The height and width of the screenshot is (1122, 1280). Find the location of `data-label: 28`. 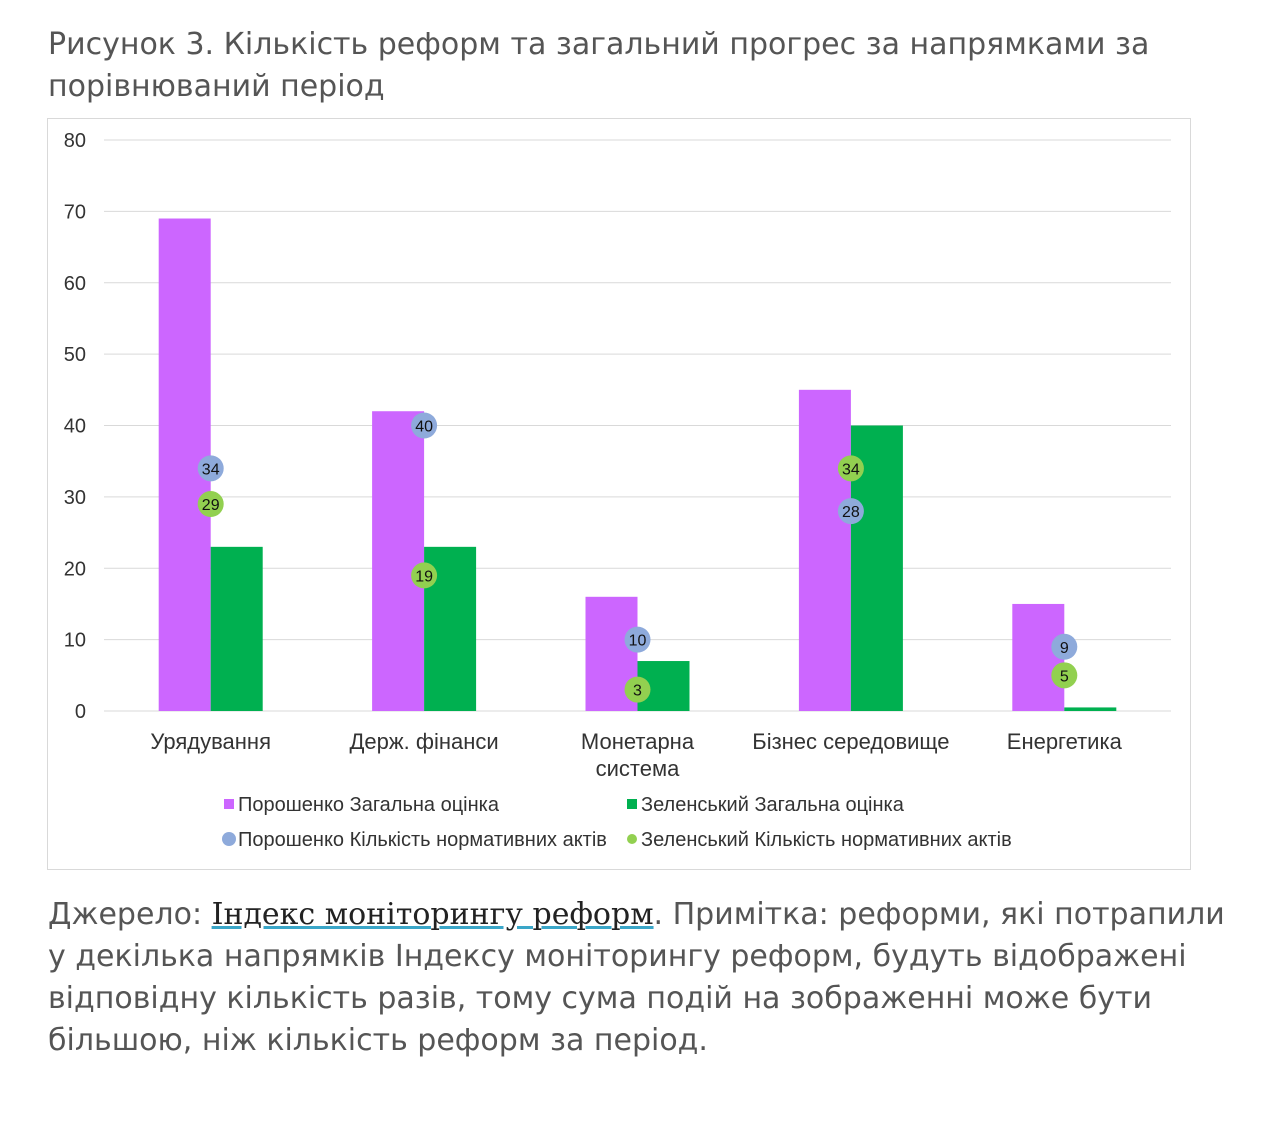

data-label: 28 is located at coordinates (851, 512).